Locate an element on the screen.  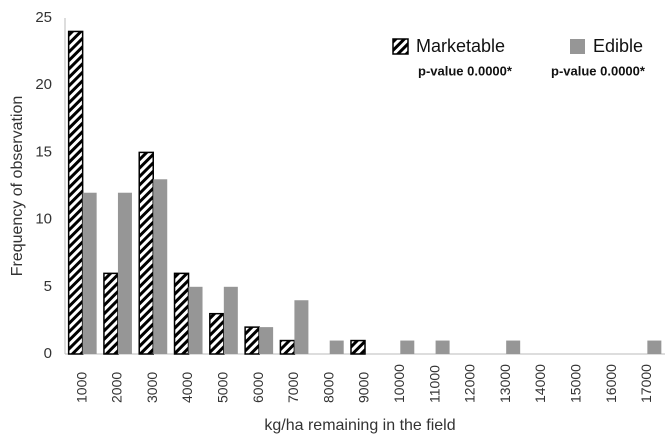
x-tick-label: 14000 is located at coordinates (540, 383).